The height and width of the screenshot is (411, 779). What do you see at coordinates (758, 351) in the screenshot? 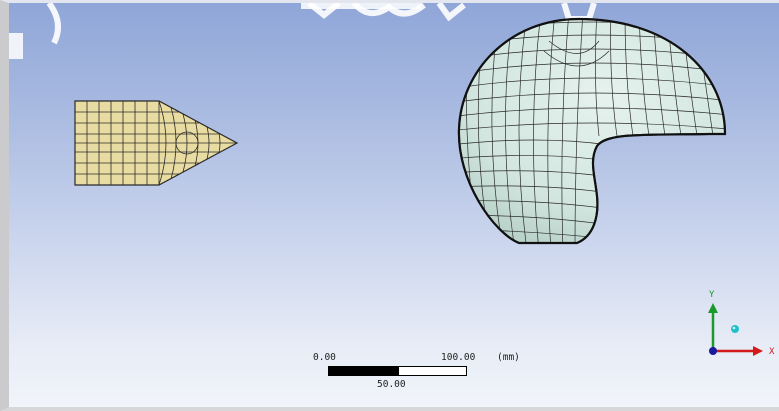
I see `x-axis-arrow-icon` at bounding box center [758, 351].